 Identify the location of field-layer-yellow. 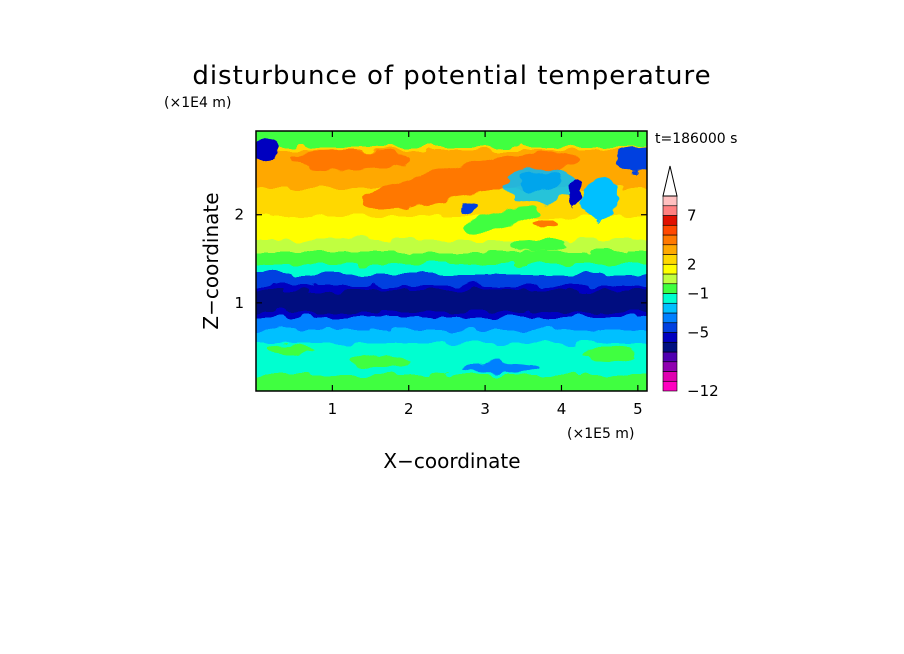
(451, 227).